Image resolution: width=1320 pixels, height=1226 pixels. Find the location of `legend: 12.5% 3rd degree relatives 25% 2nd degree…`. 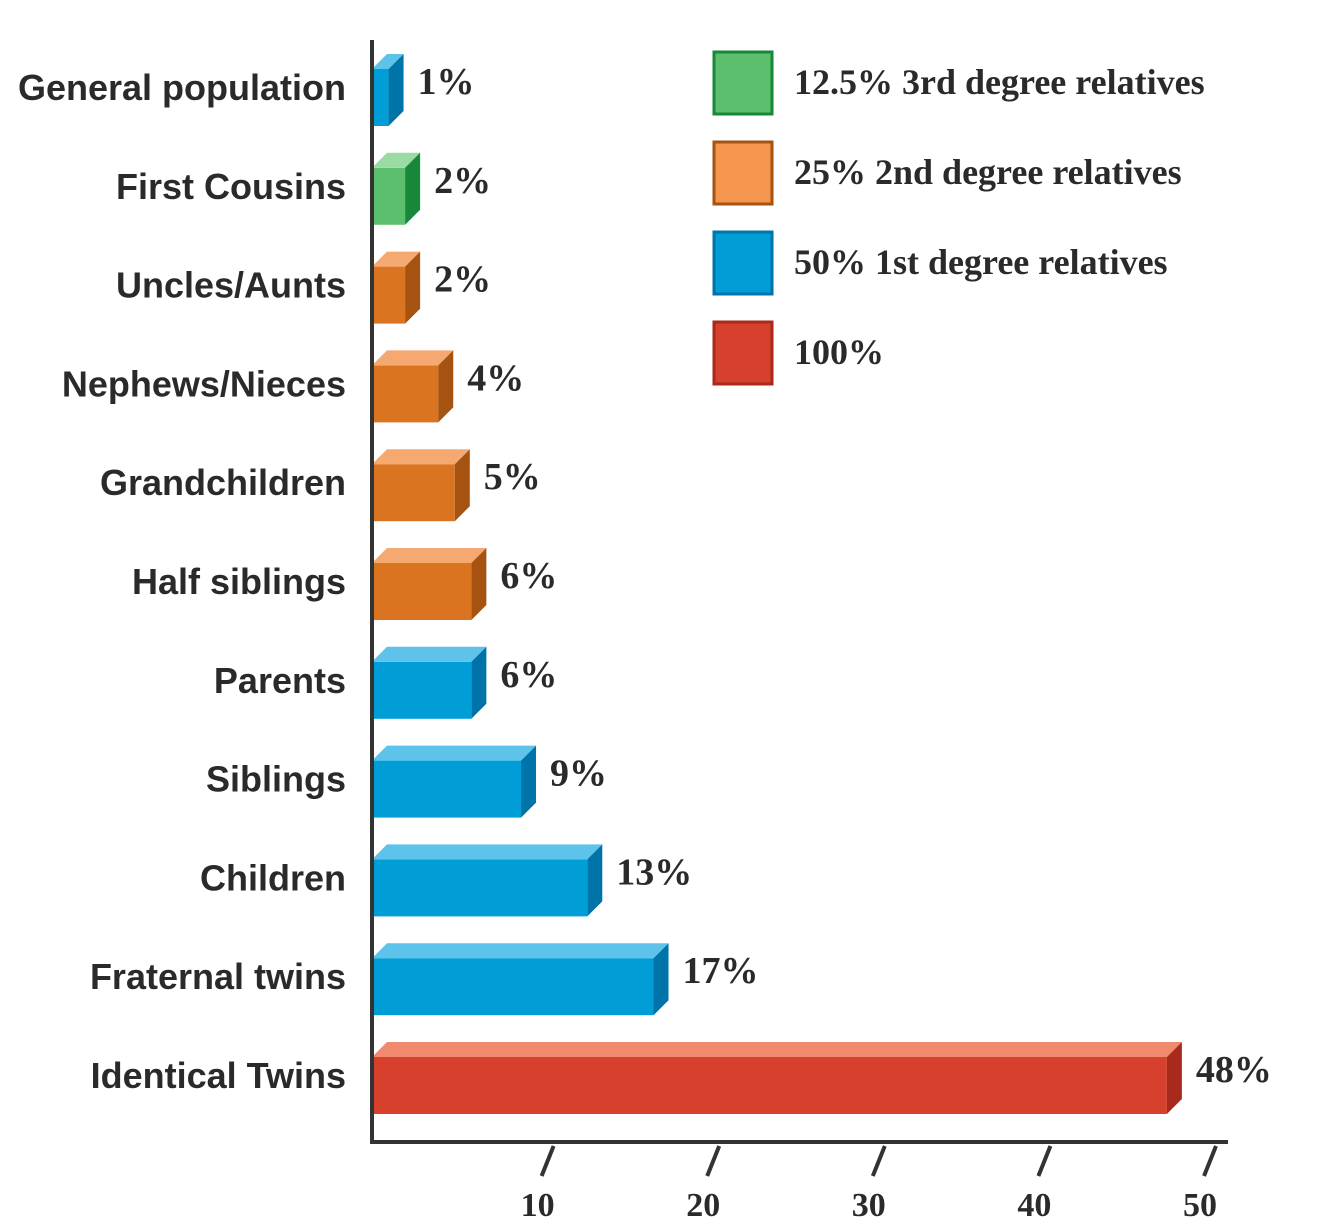

legend: 12.5% 3rd degree relatives 25% 2nd degree… is located at coordinates (958, 218).